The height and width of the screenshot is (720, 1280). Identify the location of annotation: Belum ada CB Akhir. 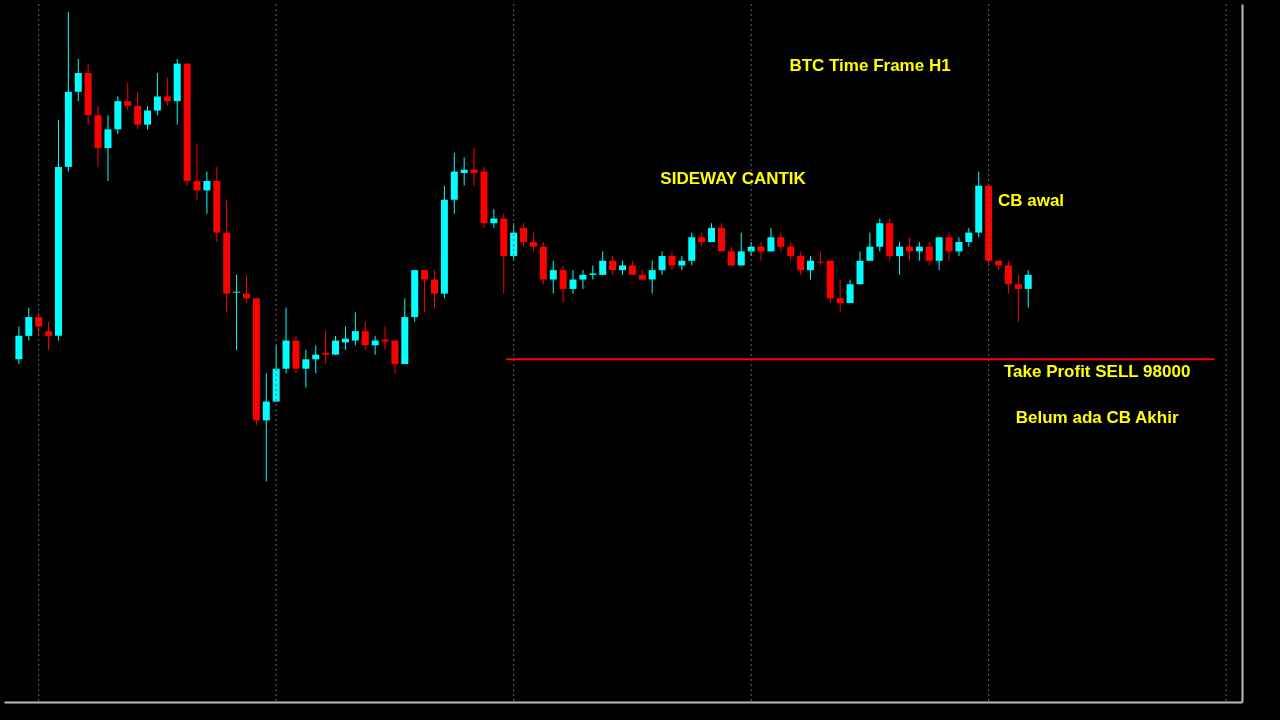
(1097, 417).